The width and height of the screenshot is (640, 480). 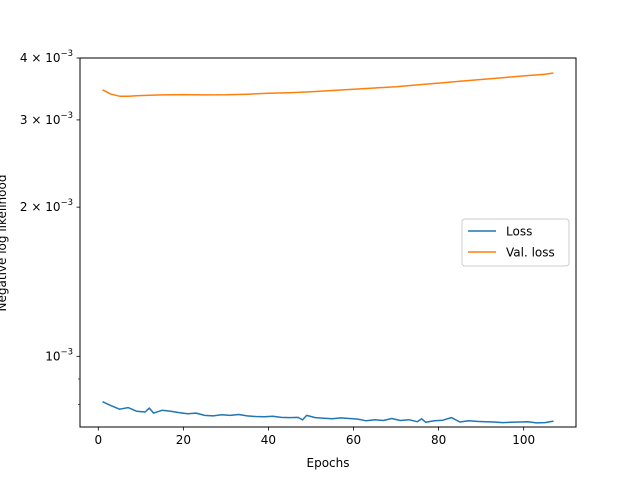 I want to click on series-line-val-loss, so click(x=328, y=85).